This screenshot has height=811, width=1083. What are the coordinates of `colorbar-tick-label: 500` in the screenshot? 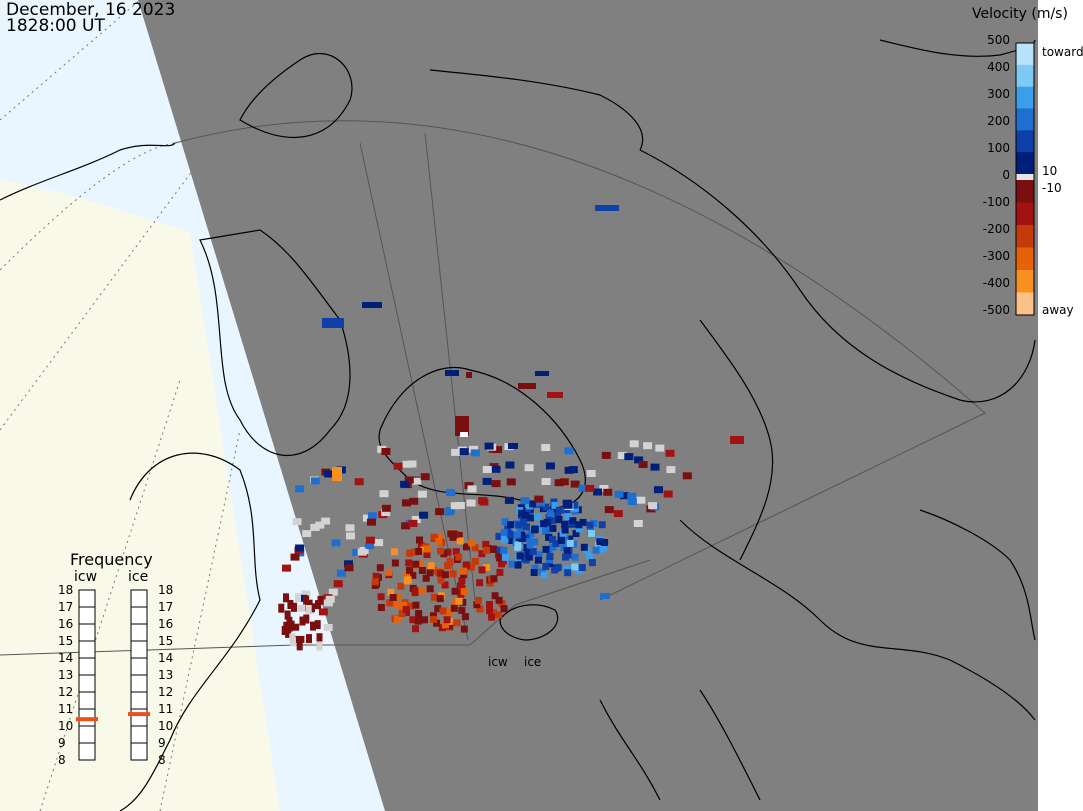 It's located at (998, 40).